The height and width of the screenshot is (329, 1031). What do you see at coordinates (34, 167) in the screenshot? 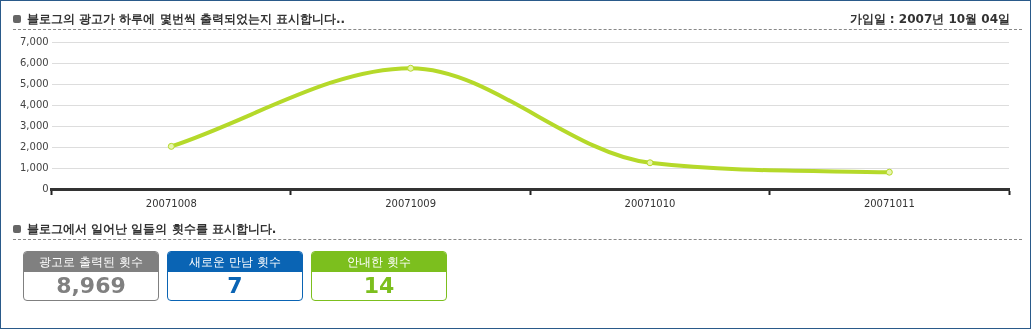
I see `y-tick-label: 1,000` at bounding box center [34, 167].